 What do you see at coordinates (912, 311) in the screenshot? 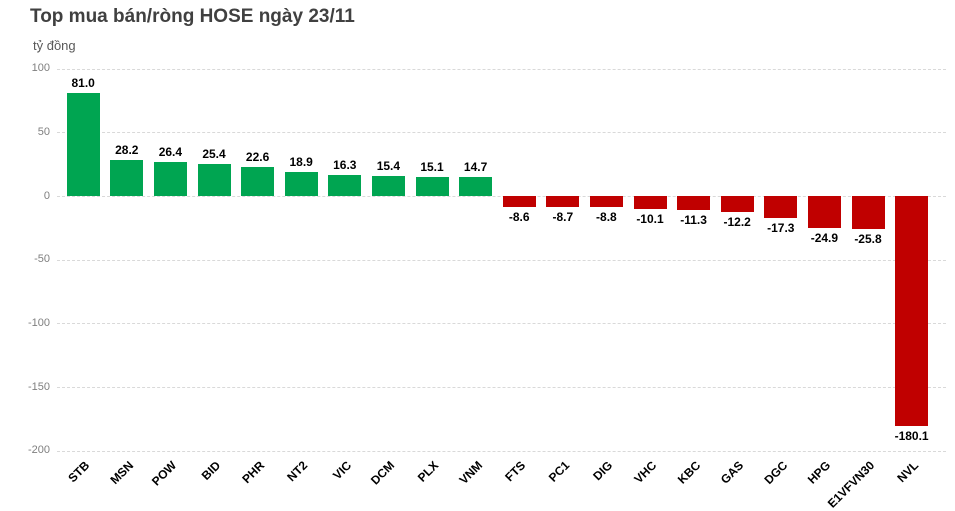
I see `bar-NVL` at bounding box center [912, 311].